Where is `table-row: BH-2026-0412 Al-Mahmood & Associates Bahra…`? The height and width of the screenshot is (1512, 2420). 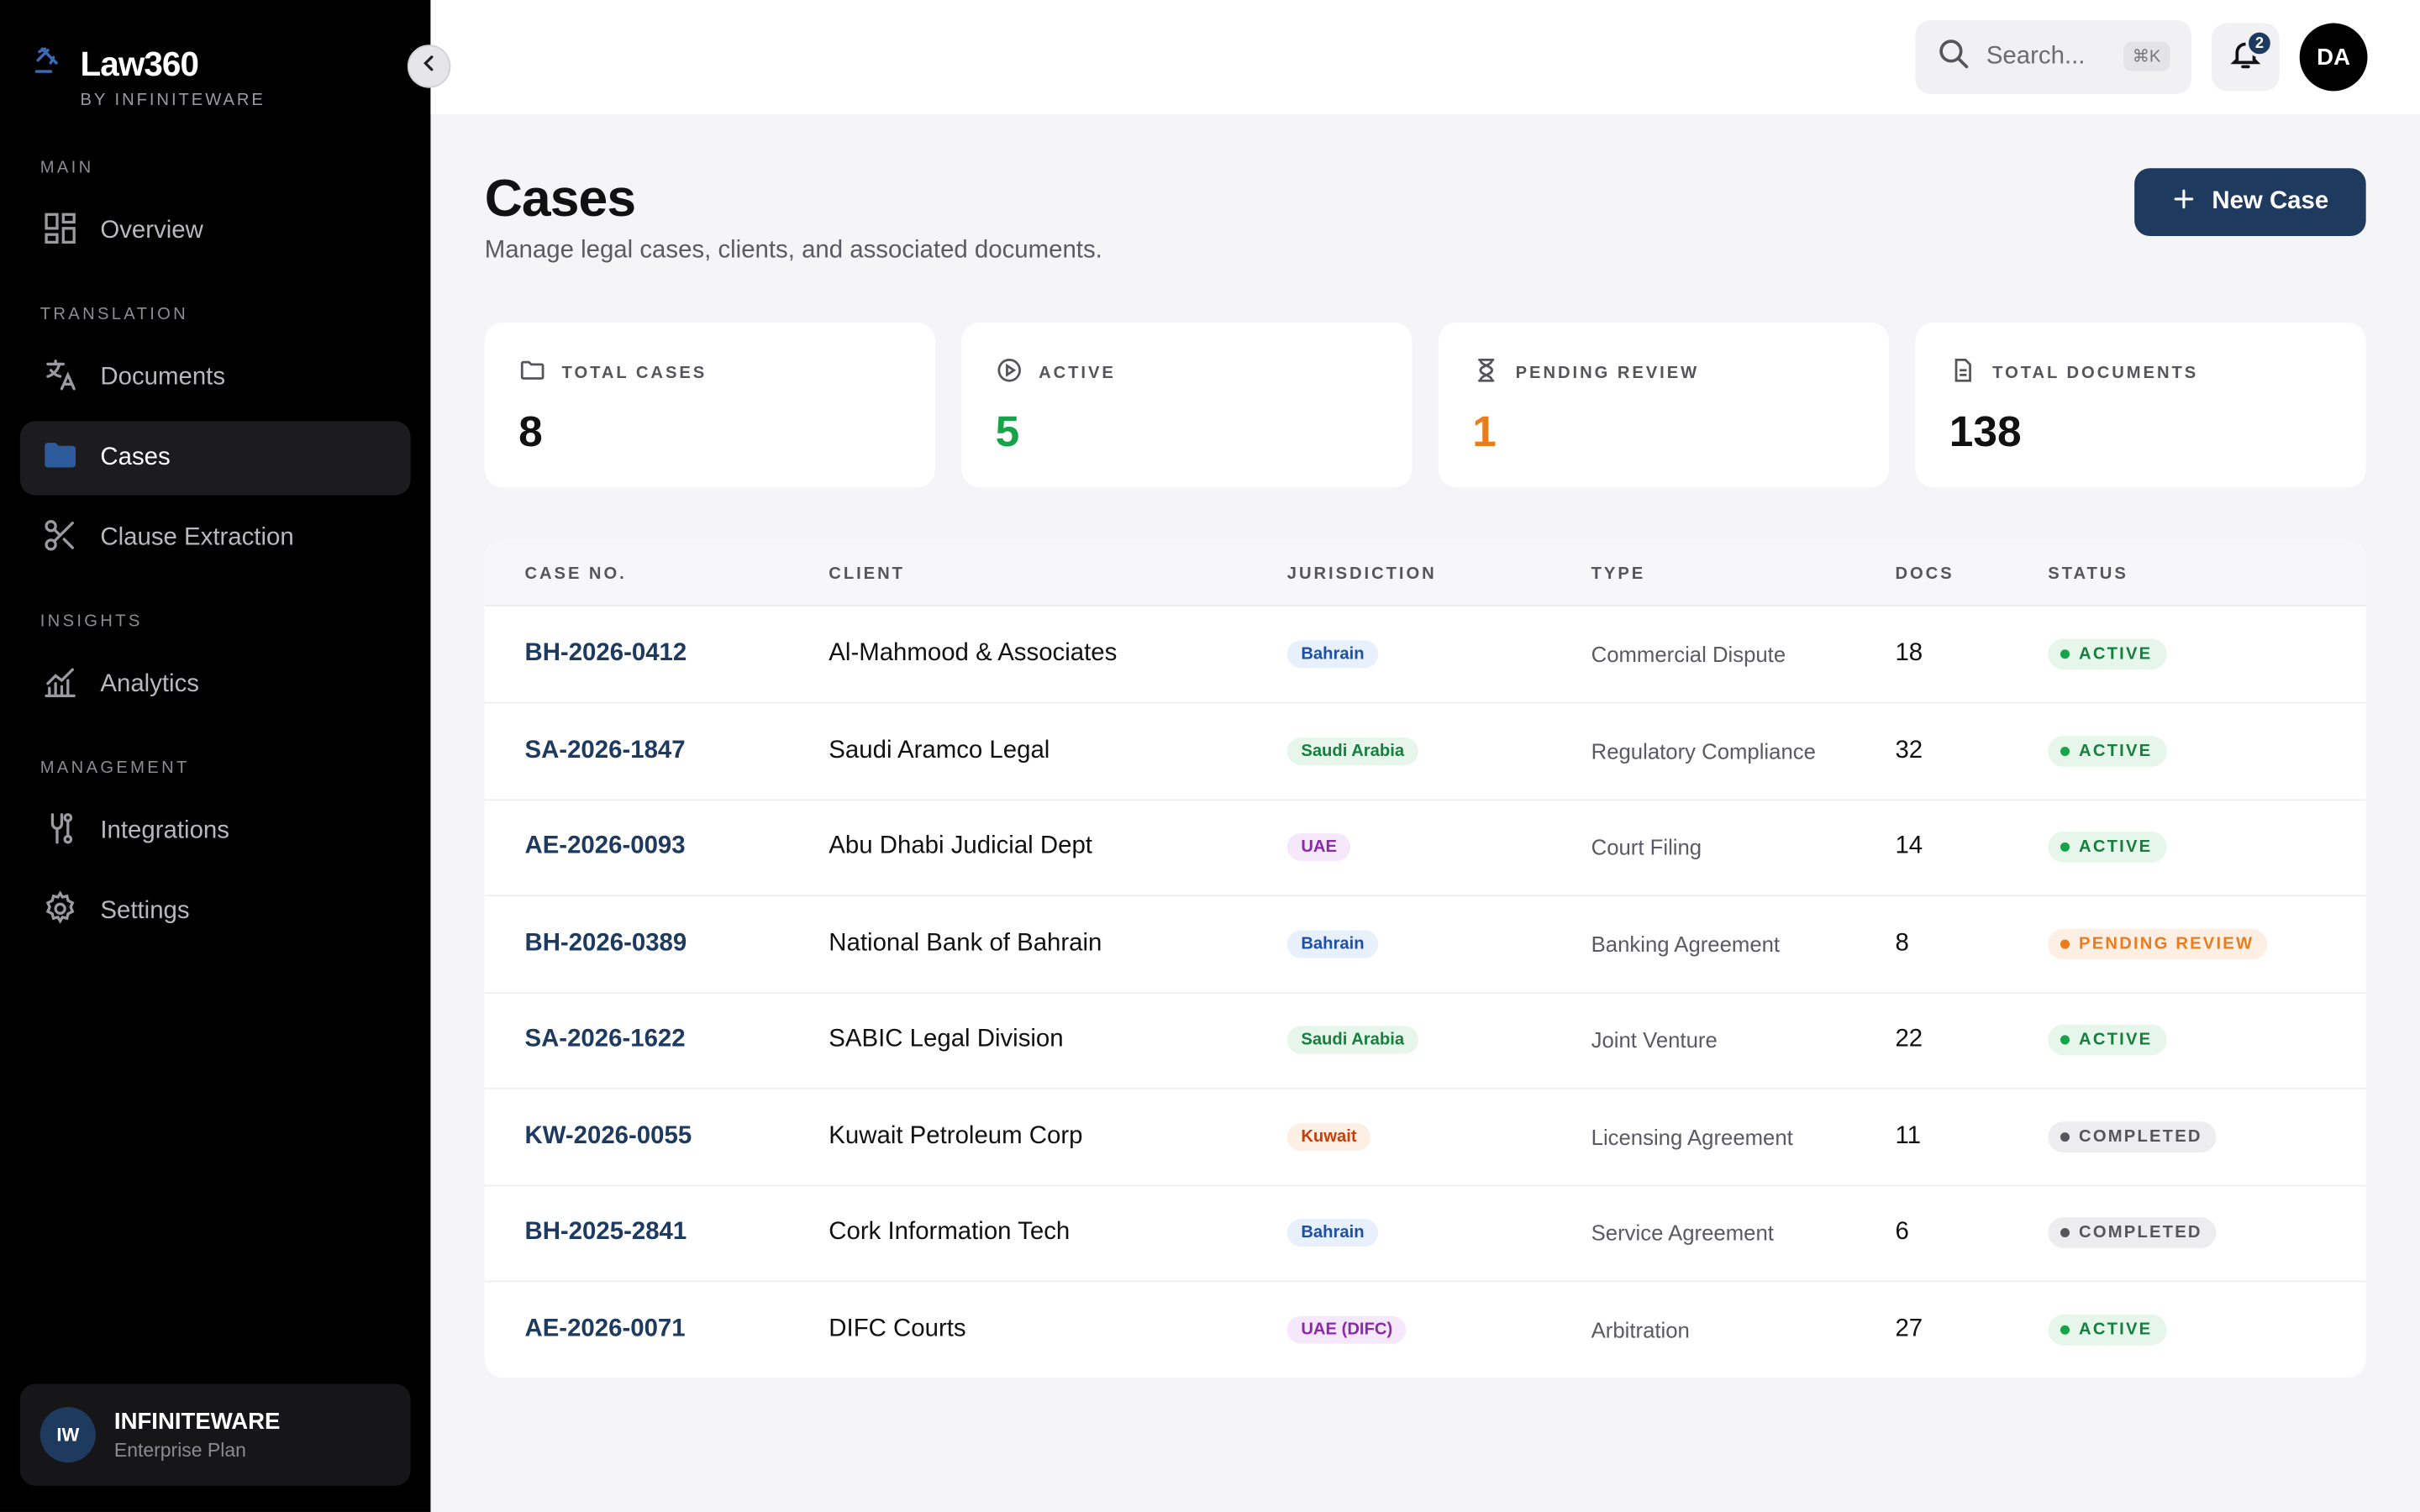 table-row: BH-2026-0412 Al-Mahmood & Associates Bahra… is located at coordinates (1425, 655).